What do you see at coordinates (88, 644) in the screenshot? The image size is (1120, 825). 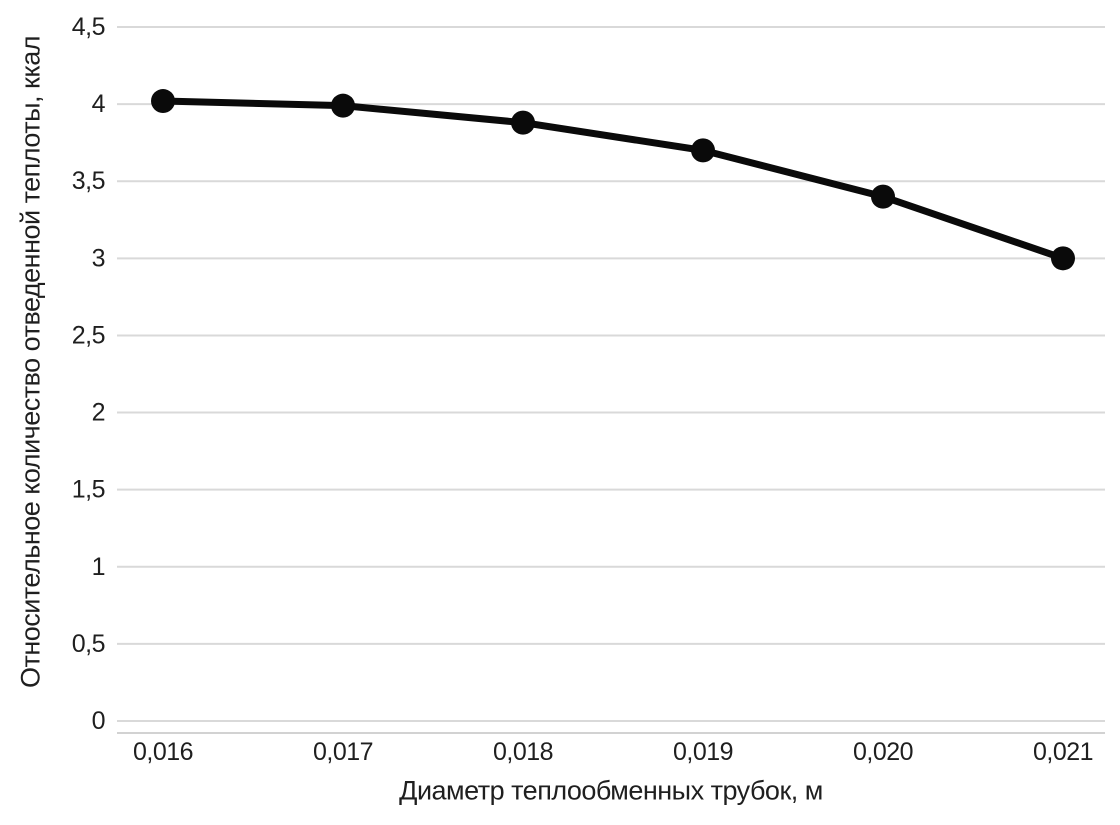 I see `y-tick-label: 0,5` at bounding box center [88, 644].